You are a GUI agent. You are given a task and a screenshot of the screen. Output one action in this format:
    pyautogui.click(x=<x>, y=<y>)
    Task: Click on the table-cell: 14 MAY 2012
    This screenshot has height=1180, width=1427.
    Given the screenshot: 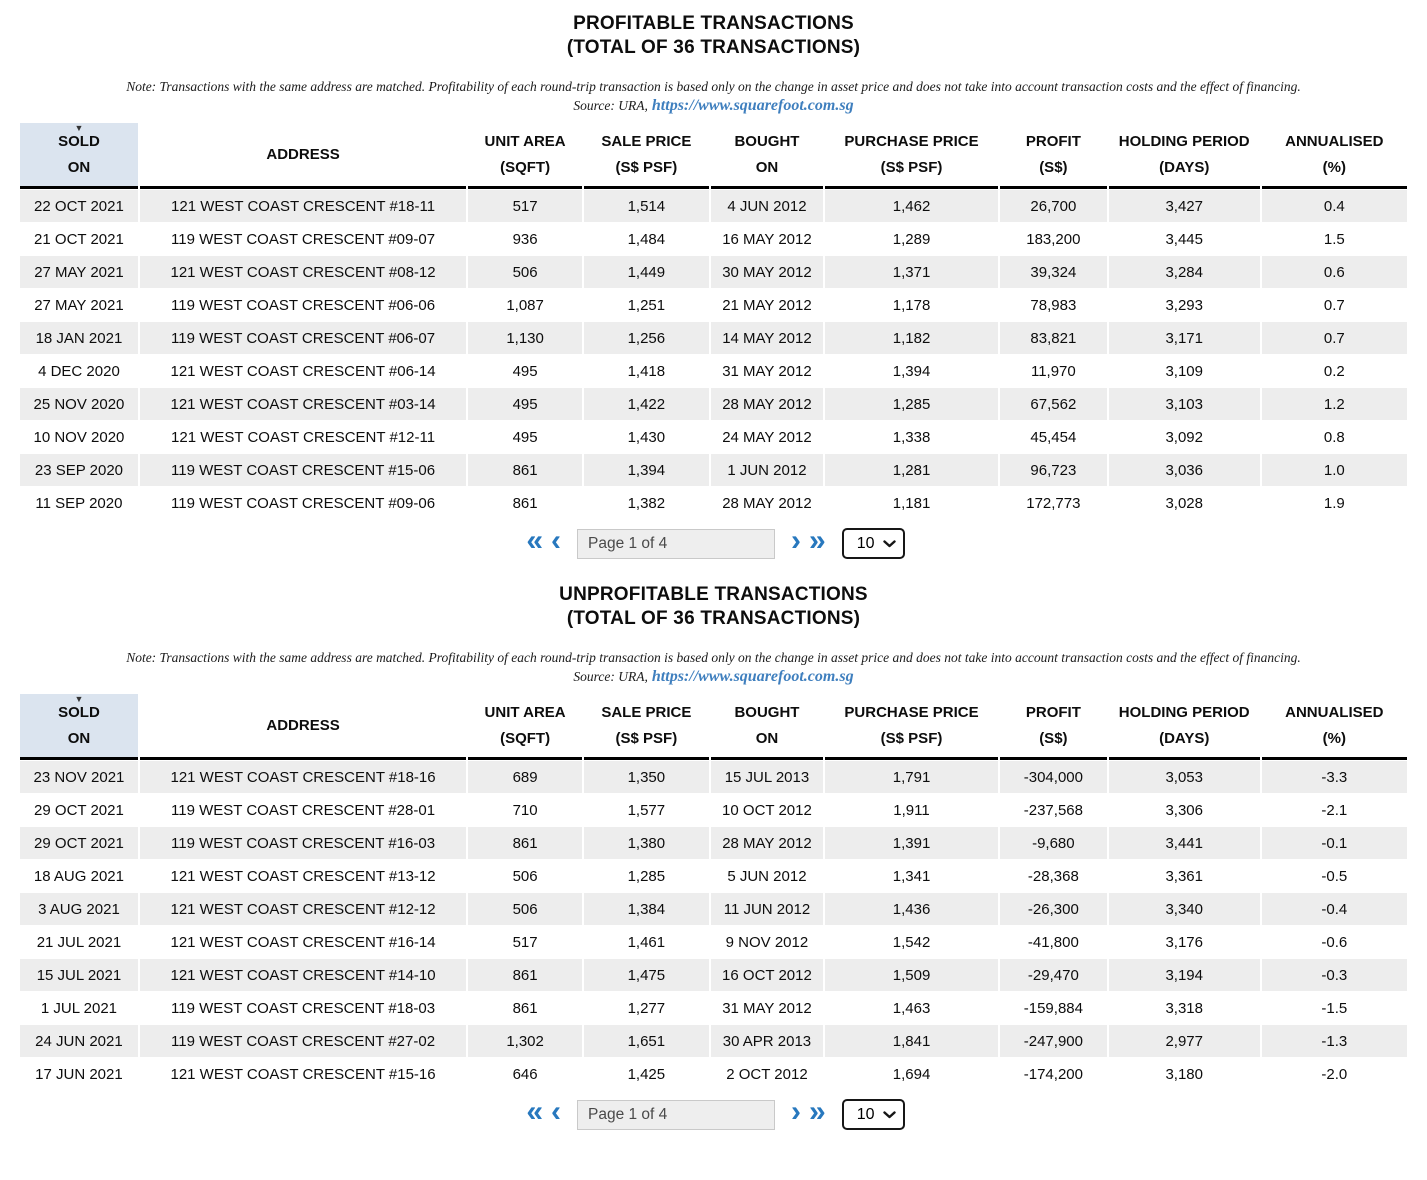 What is the action you would take?
    pyautogui.click(x=767, y=338)
    